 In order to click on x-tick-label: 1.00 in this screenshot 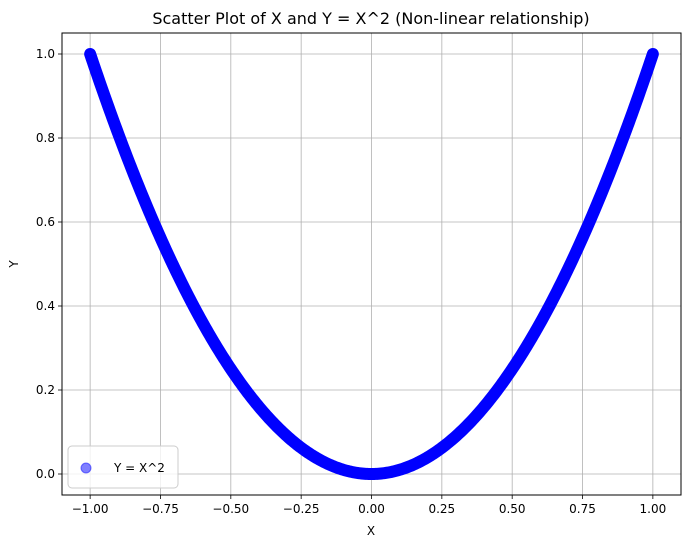, I will do `click(653, 509)`.